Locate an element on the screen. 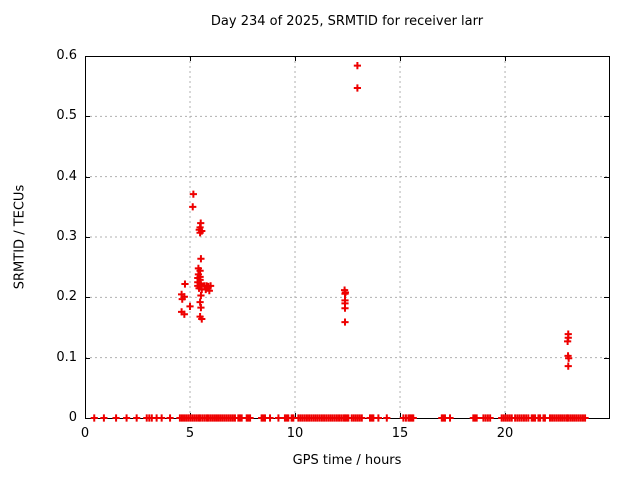 The image size is (640, 480). baseline-rug-markers is located at coordinates (339, 418).